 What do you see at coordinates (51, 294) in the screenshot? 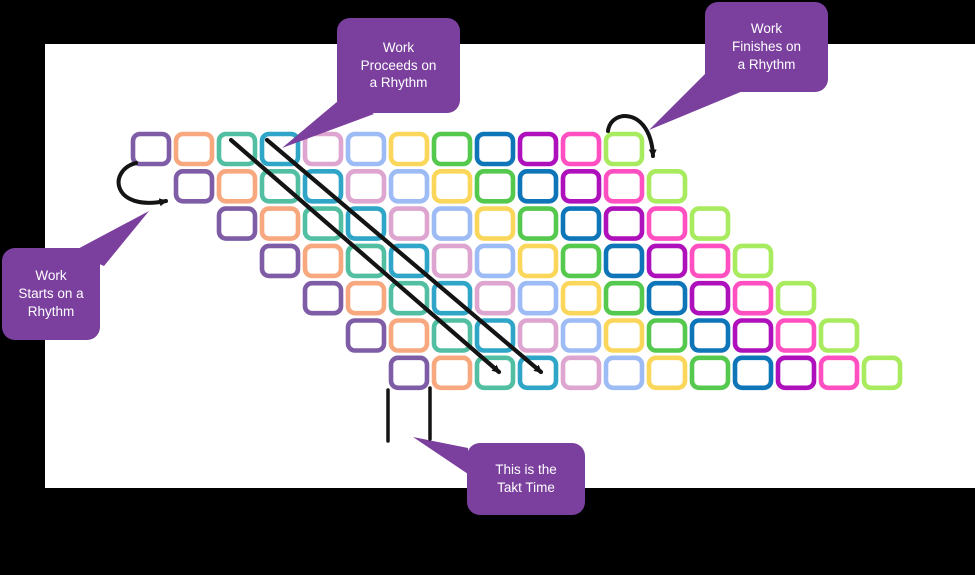
I see `callout-work-starts: Work Starts on a Rhythm` at bounding box center [51, 294].